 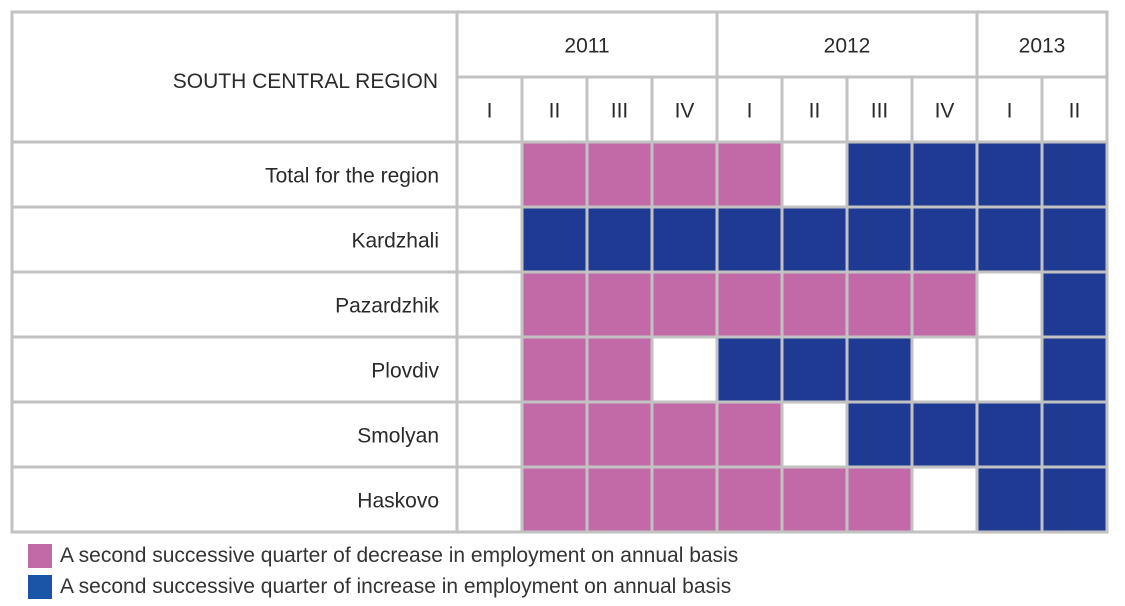 I want to click on row-label-smolyan: Smolyan, so click(x=398, y=436).